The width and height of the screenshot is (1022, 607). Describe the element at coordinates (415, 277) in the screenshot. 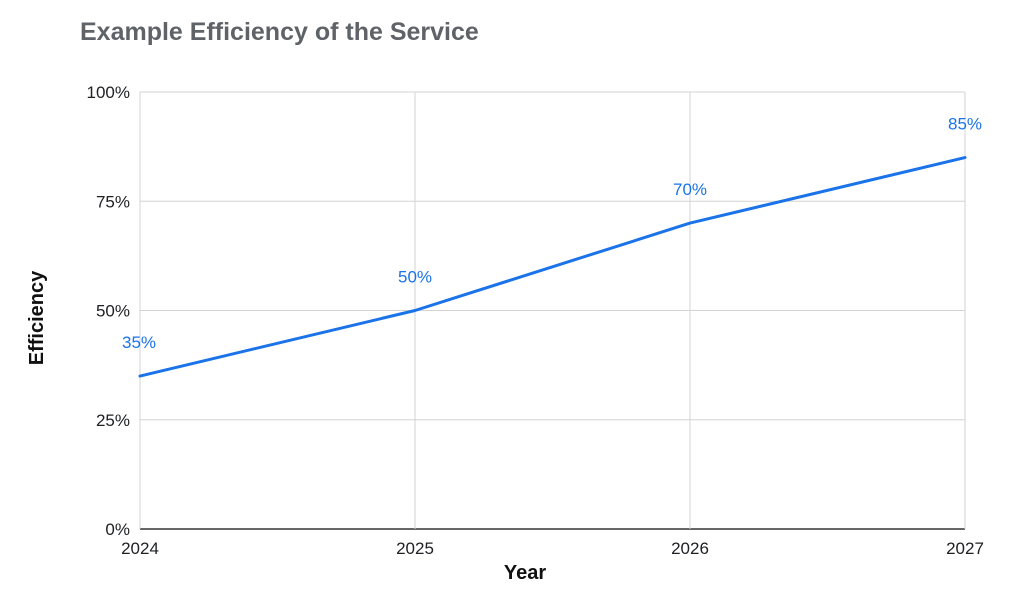

I see `data-label: 50%` at that location.